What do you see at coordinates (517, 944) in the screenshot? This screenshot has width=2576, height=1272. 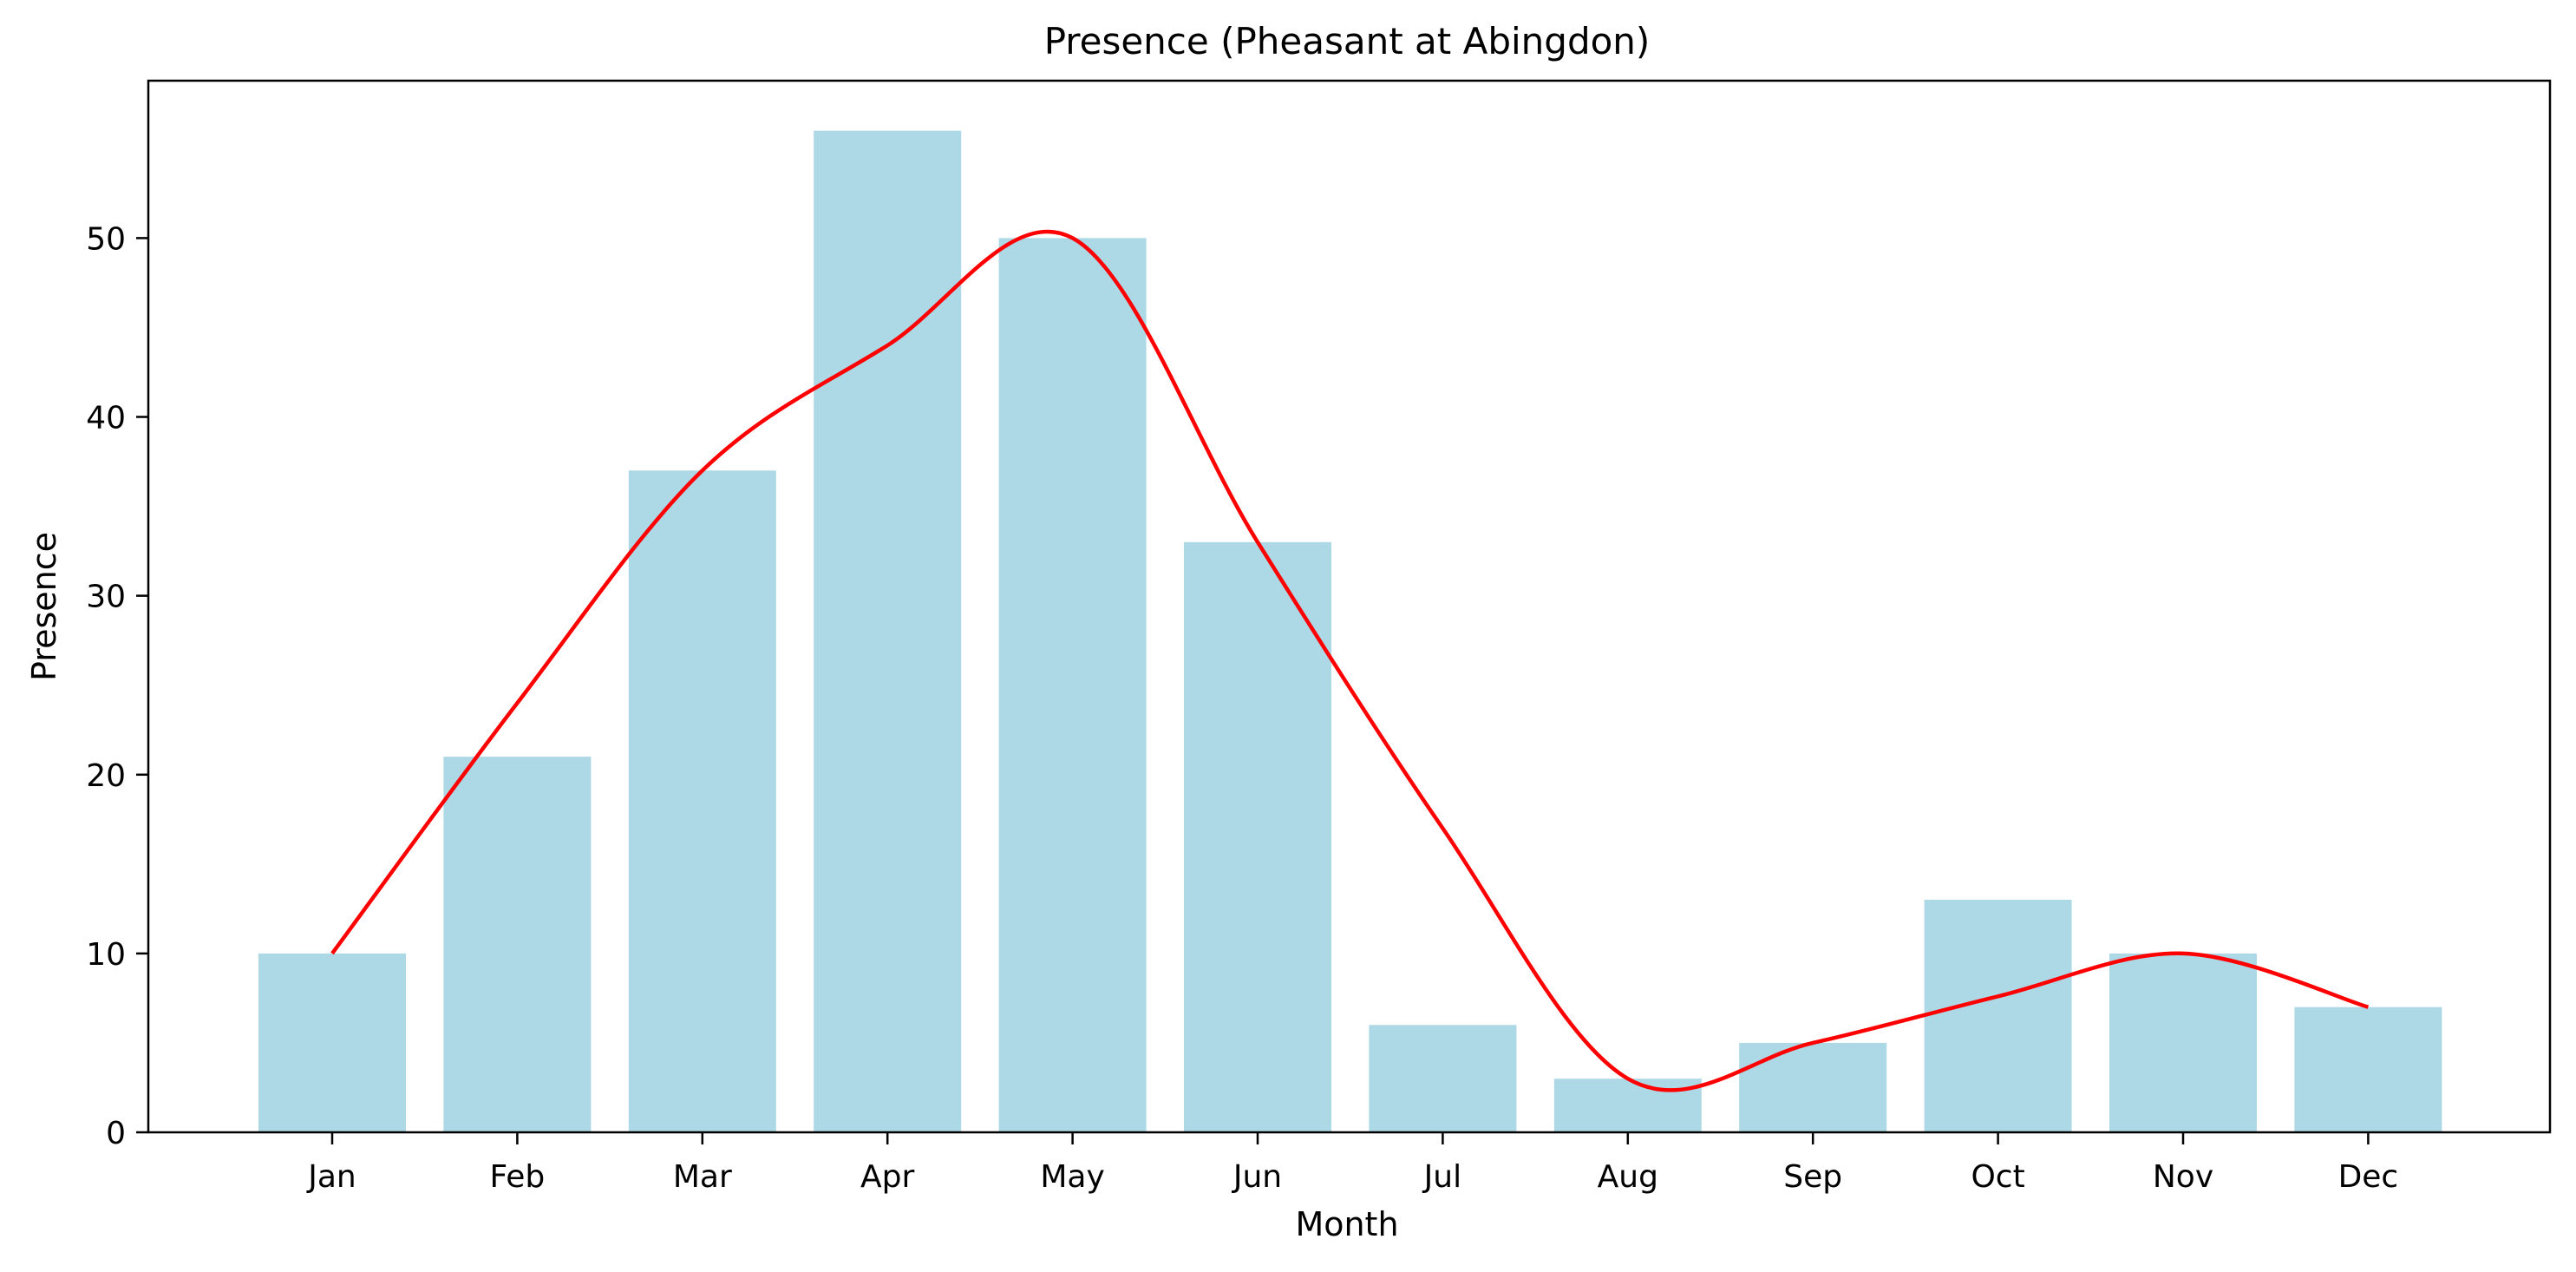 I see `bar-feb` at bounding box center [517, 944].